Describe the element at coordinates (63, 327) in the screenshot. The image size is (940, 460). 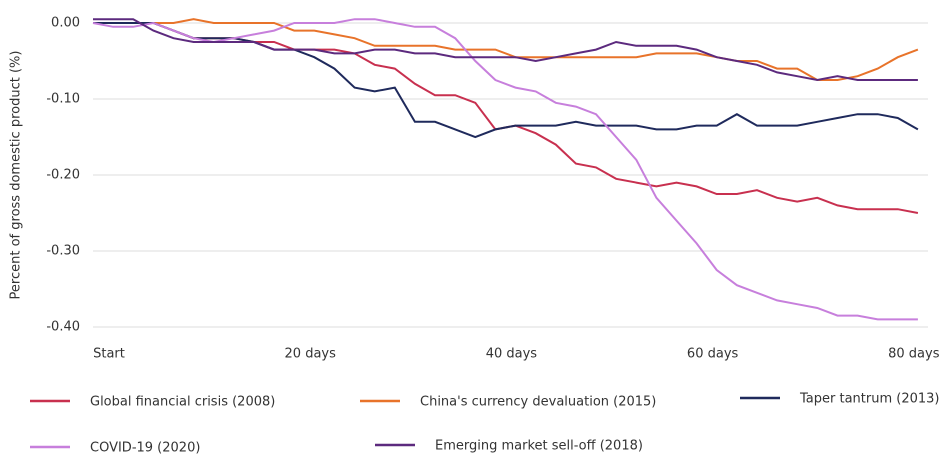
I see `y-tick-label: -0.40` at that location.